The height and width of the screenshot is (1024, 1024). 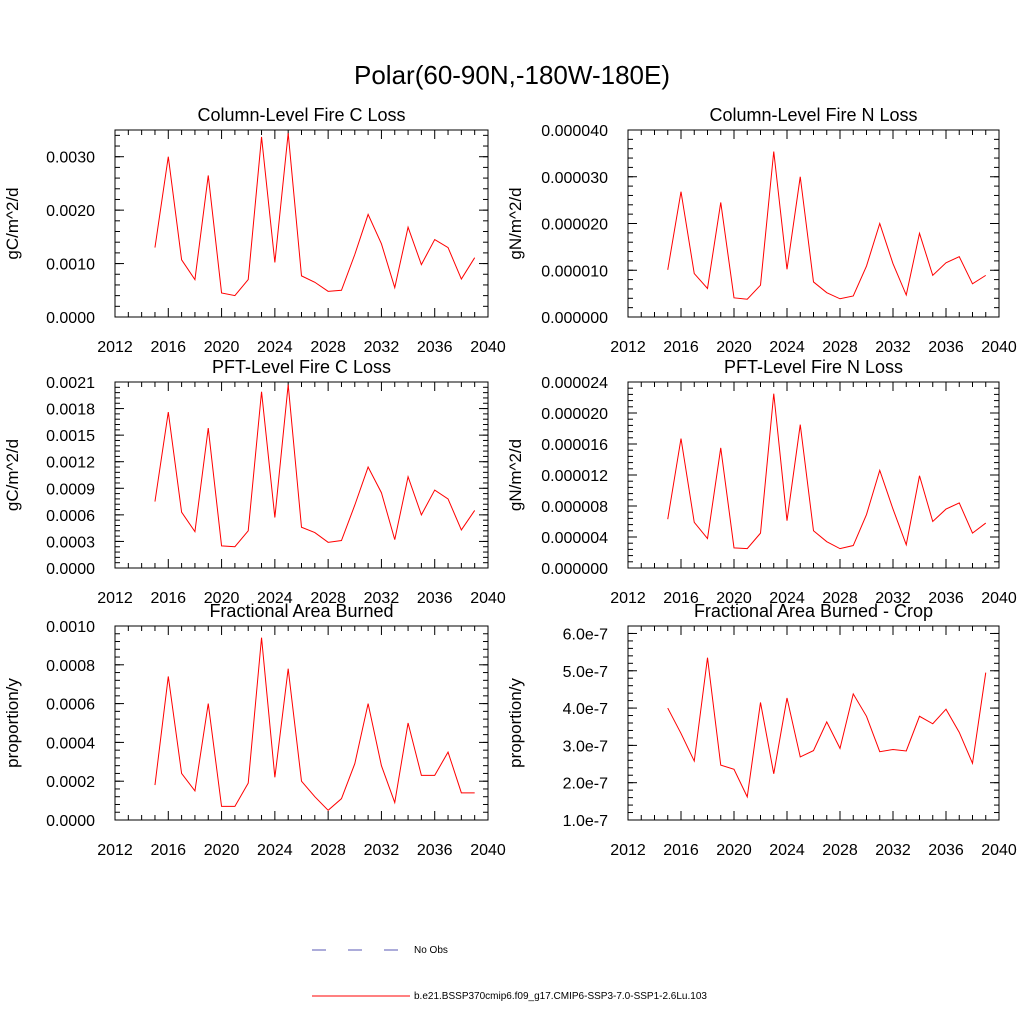 What do you see at coordinates (585, 672) in the screenshot?
I see `y-tick-label: 5.0e-7` at bounding box center [585, 672].